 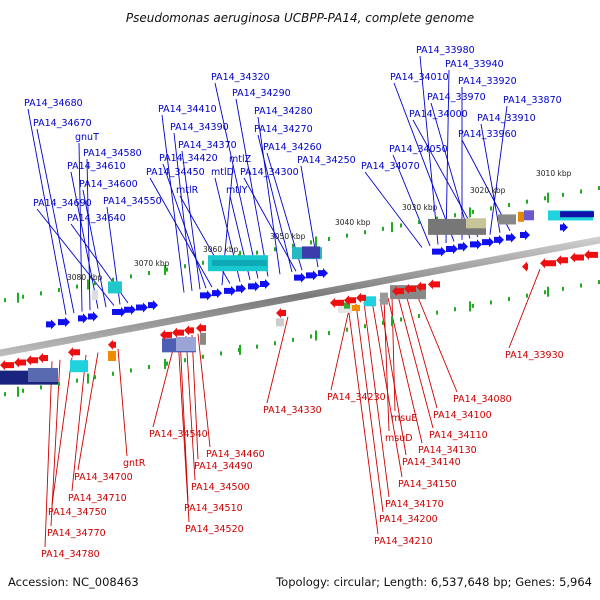 What do you see at coordinates (103, 477) in the screenshot?
I see `gene-label: PA14_34700` at bounding box center [103, 477].